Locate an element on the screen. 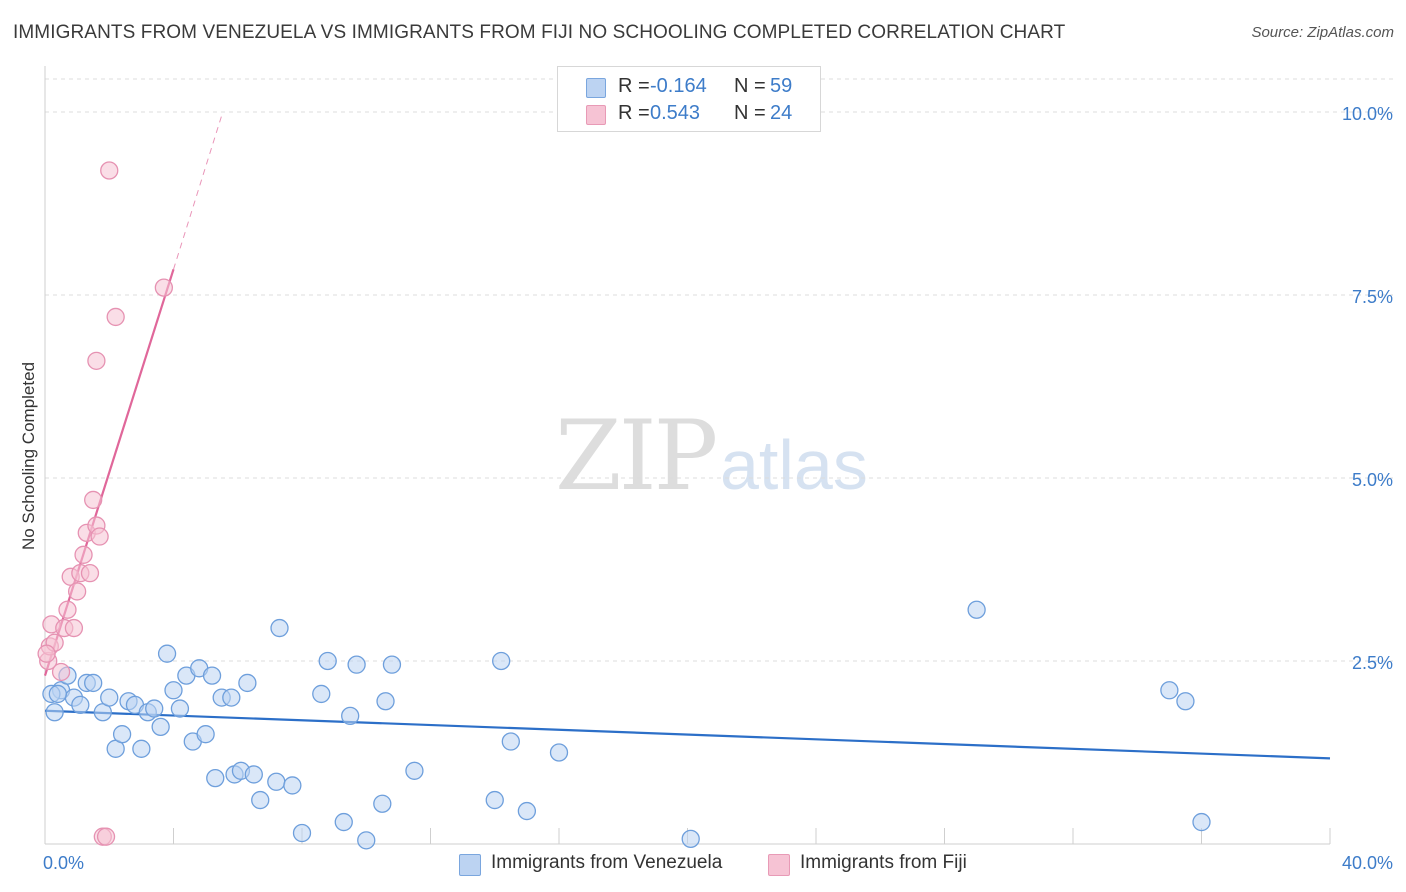 Image resolution: width=1406 pixels, height=892 pixels. legend-row-venezuela: R = -0.164 N = 59 is located at coordinates (689, 88).